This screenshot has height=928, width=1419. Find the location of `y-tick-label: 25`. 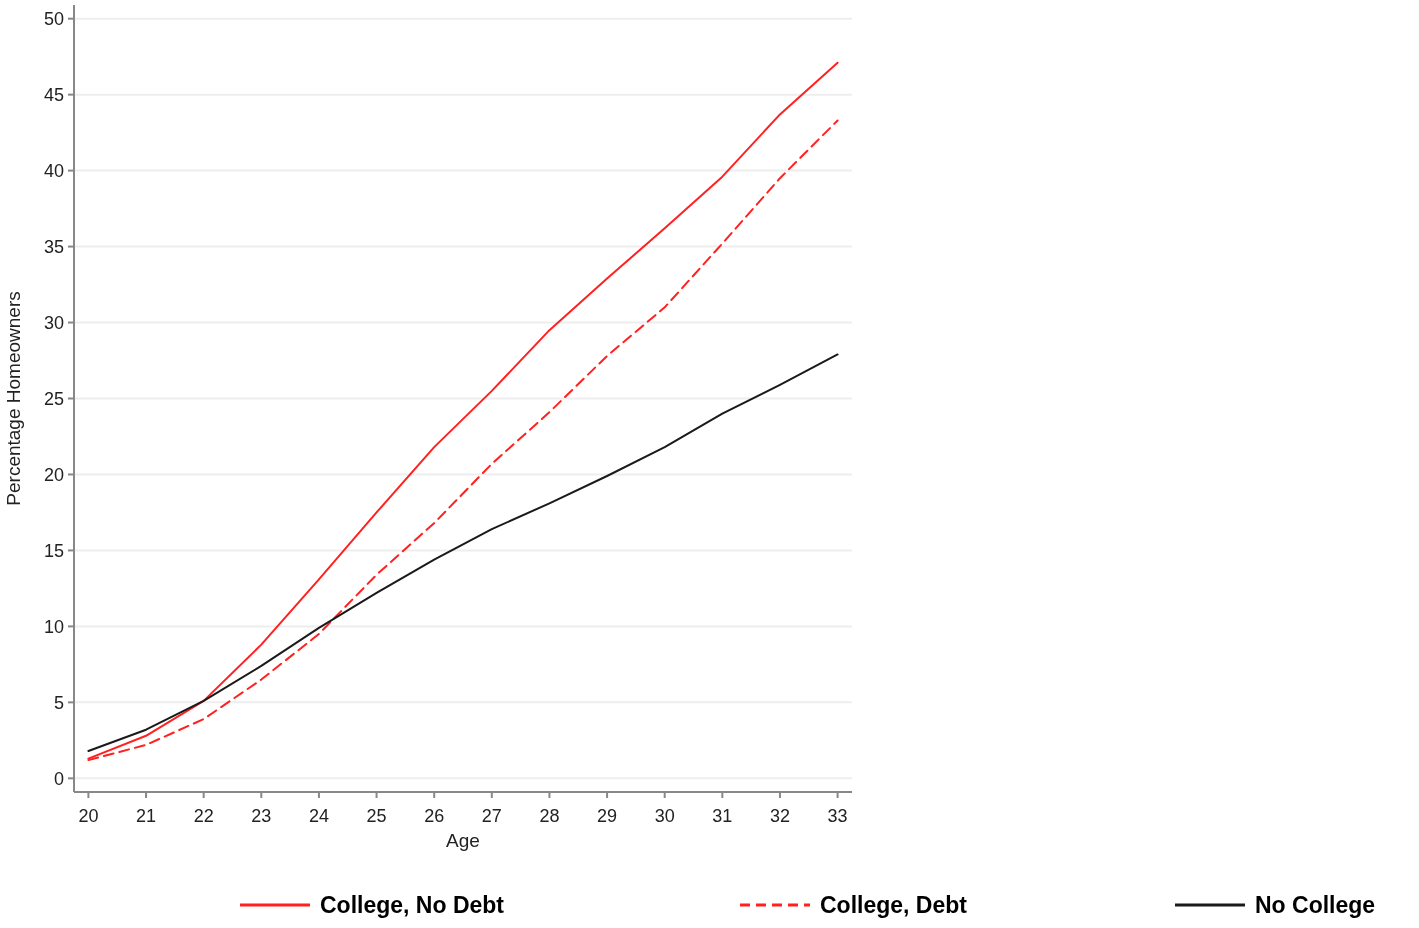

y-tick-label: 25 is located at coordinates (53, 398).